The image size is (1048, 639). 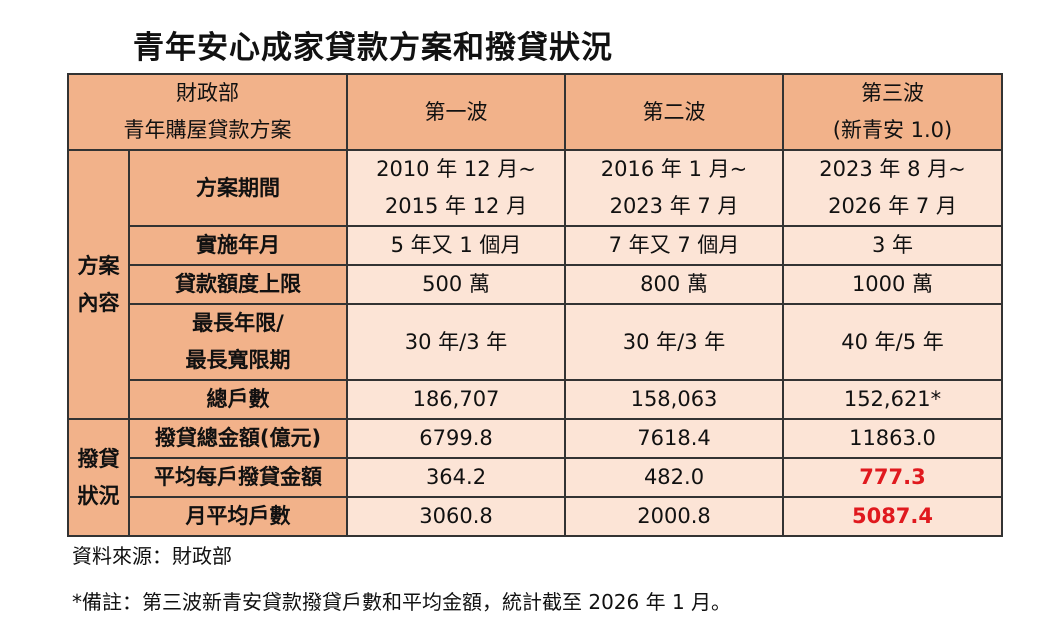 What do you see at coordinates (456, 399) in the screenshot?
I see `cell: 186,707` at bounding box center [456, 399].